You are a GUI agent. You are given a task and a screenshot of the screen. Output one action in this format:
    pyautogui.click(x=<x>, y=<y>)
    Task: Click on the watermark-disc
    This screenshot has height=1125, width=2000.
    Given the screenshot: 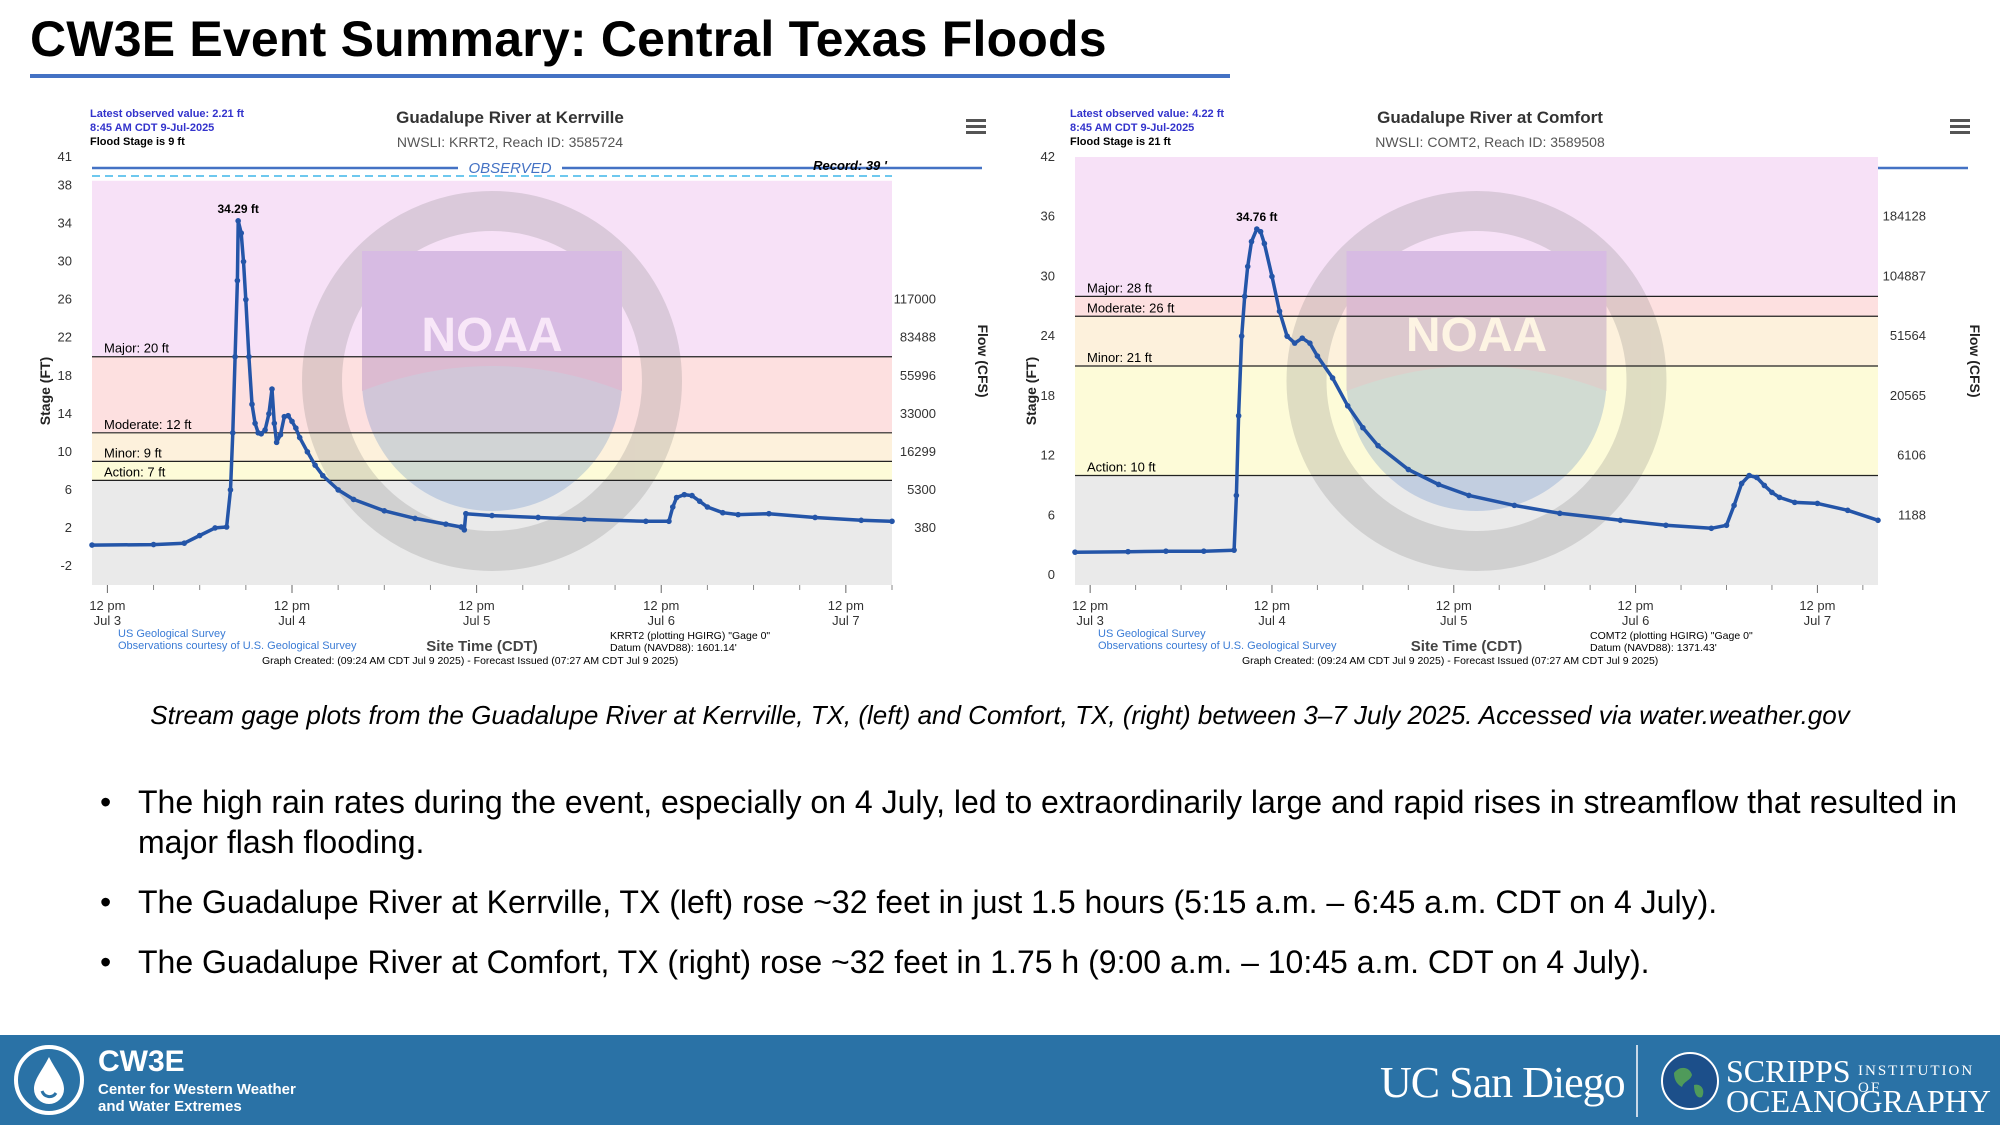 What is the action you would take?
    pyautogui.click(x=492, y=381)
    